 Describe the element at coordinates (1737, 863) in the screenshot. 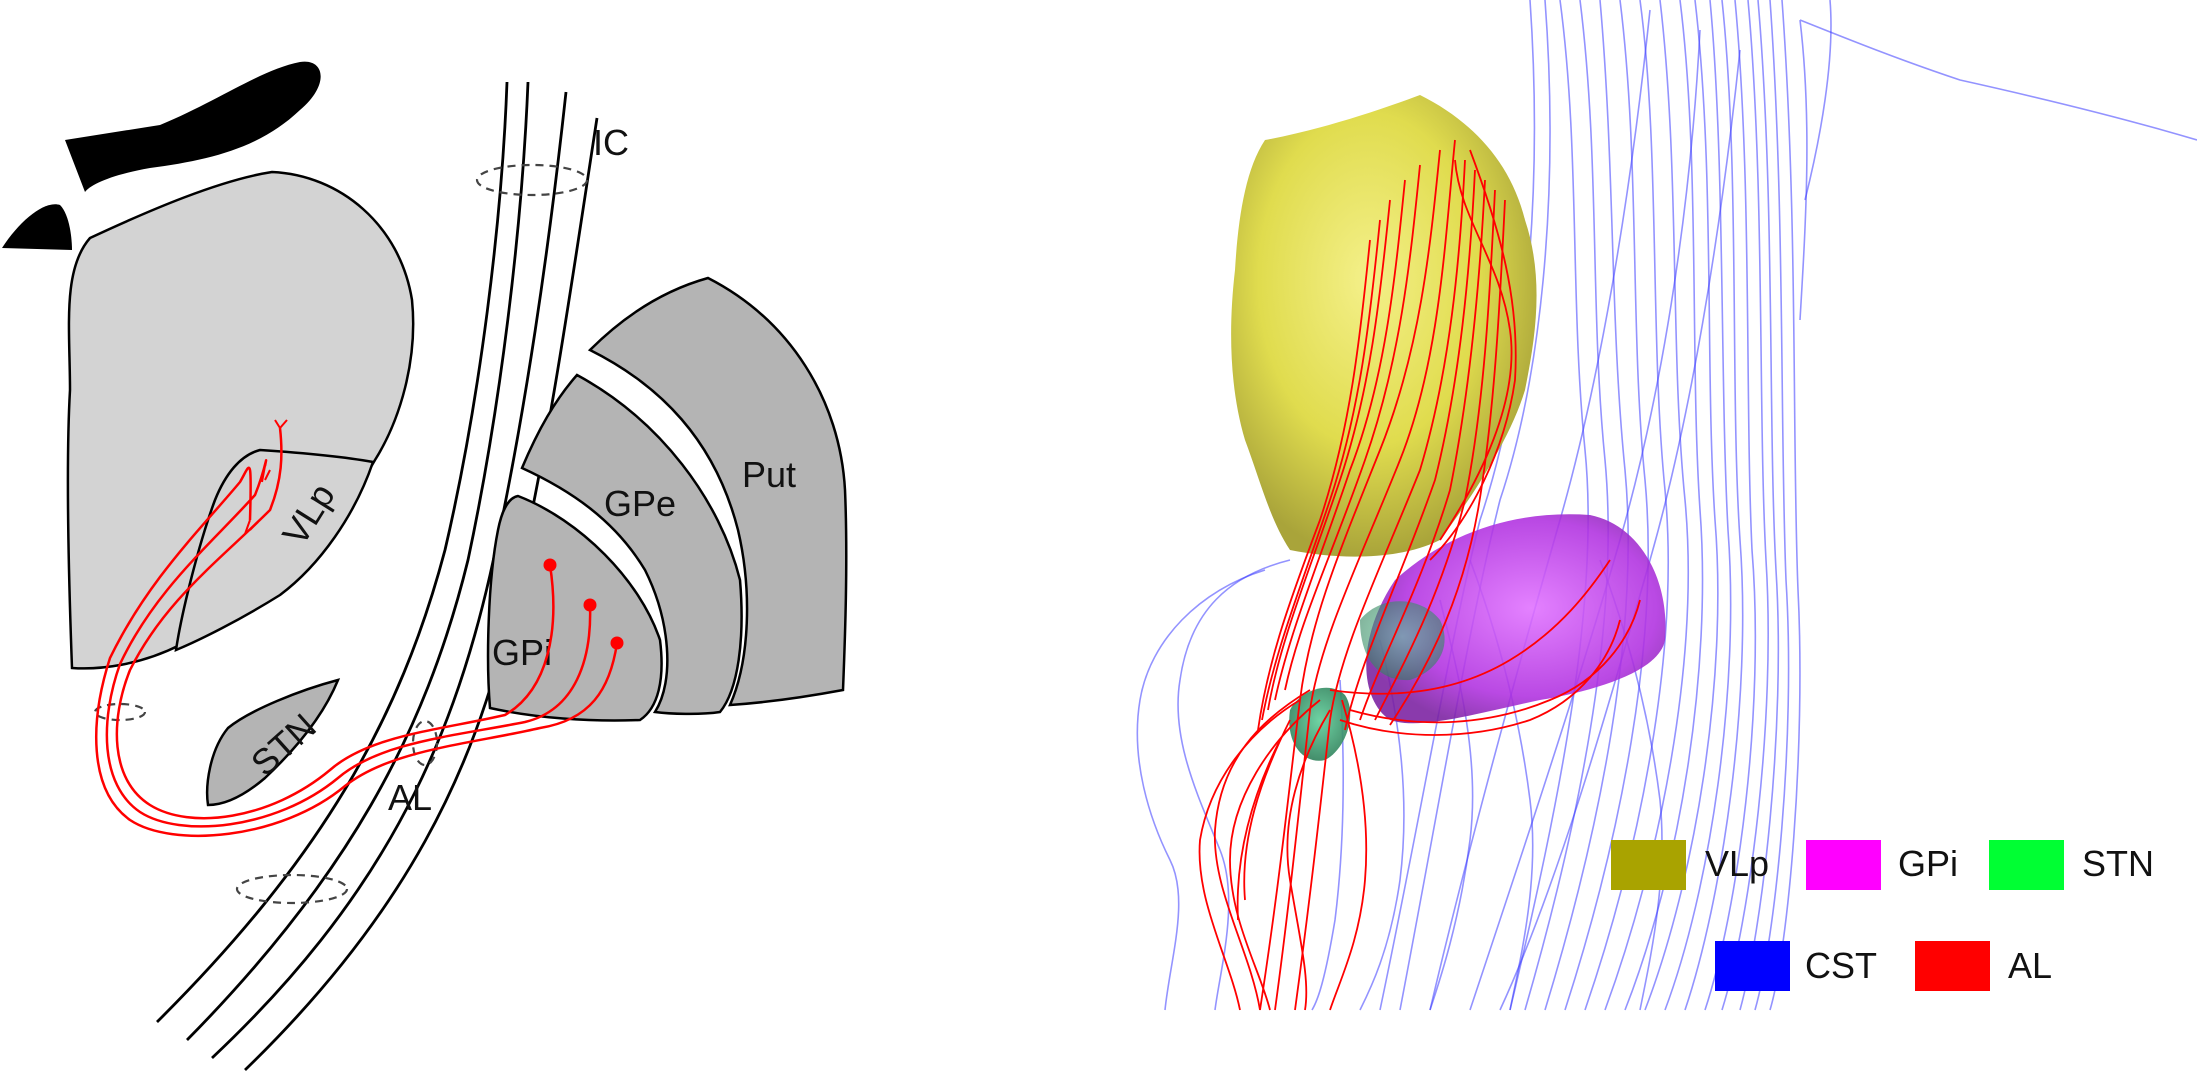

I see `legend-label-vlp: VLp` at that location.